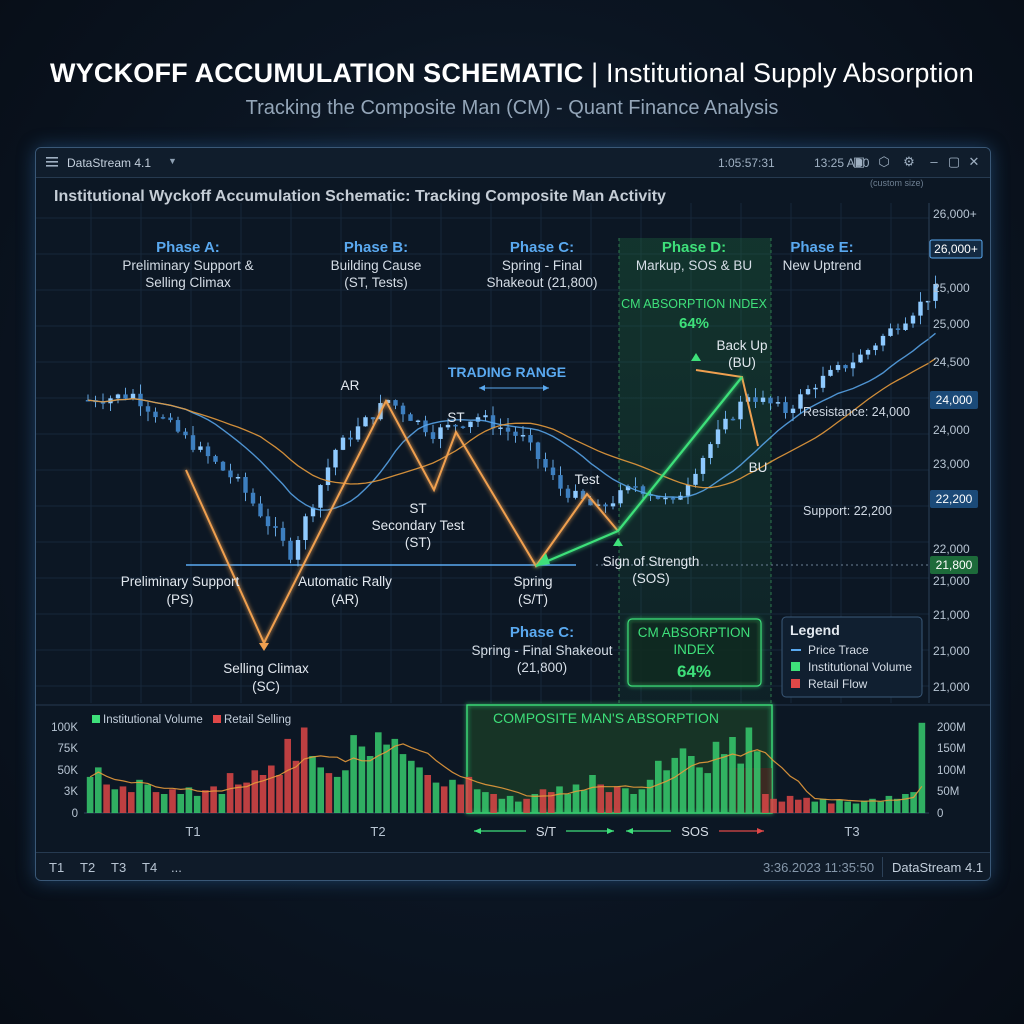 The image size is (1024, 1024). I want to click on gear-icon: ⚙, so click(909, 161).